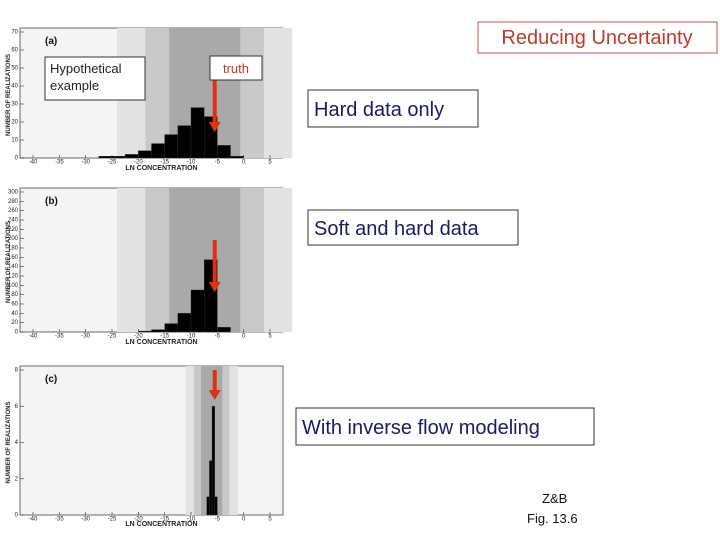  Describe the element at coordinates (13, 267) in the screenshot. I see `y-tick-label: 140` at that location.